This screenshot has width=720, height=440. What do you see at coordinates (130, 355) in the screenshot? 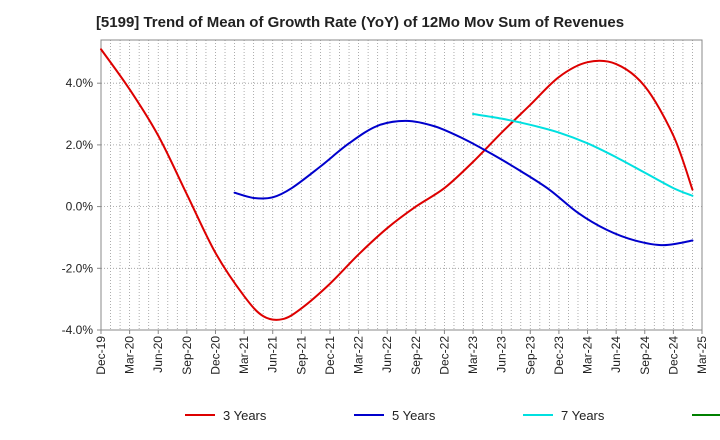
I see `x-tick-label: Mar-20` at bounding box center [130, 355].